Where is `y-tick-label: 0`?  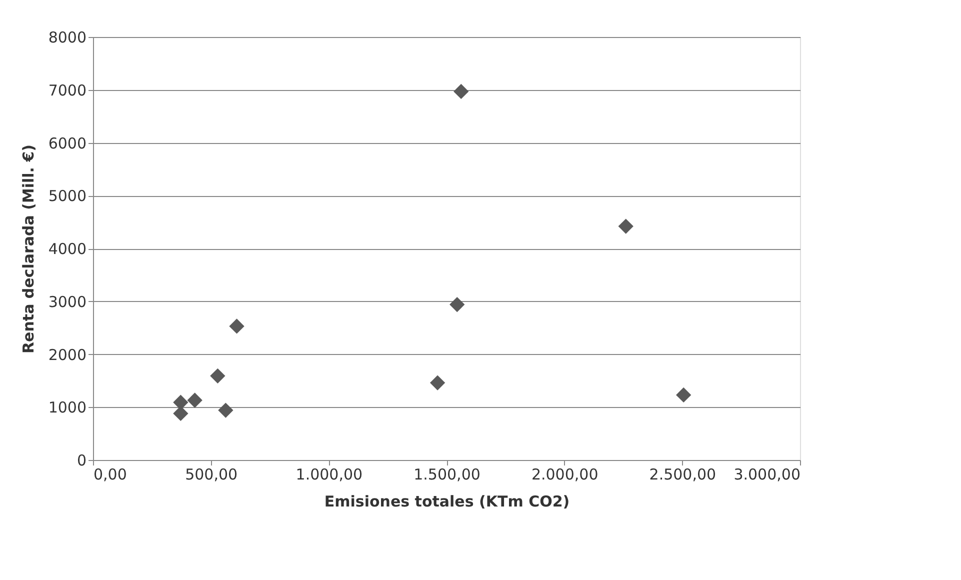
y-tick-label: 0 is located at coordinates (81, 461).